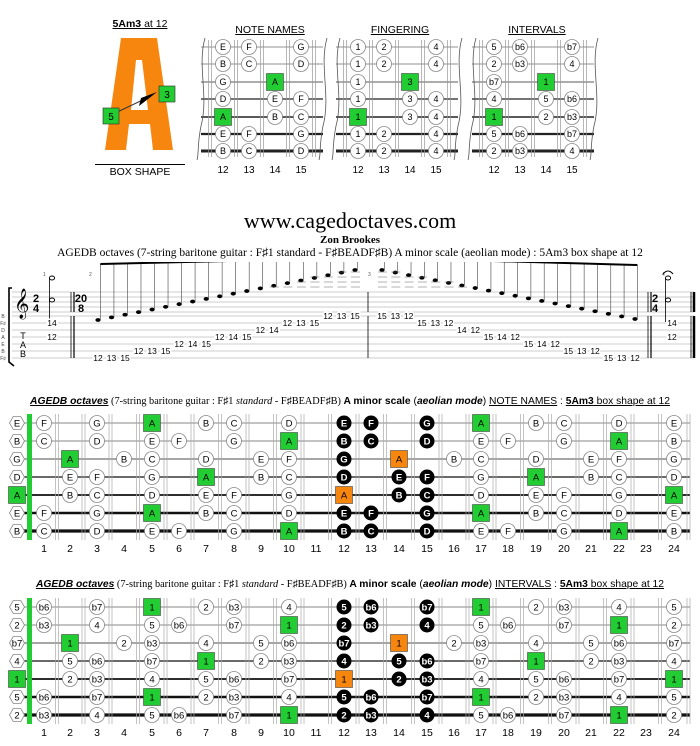 The height and width of the screenshot is (746, 700). I want to click on svg-text: 3, so click(409, 99).